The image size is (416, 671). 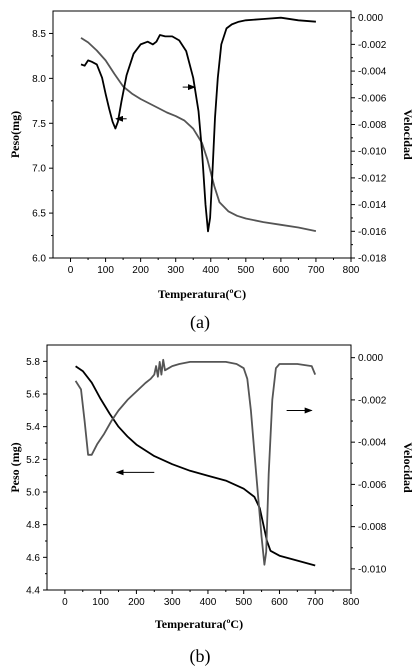 I want to click on y-tick-label: 5.0, so click(x=33, y=493).